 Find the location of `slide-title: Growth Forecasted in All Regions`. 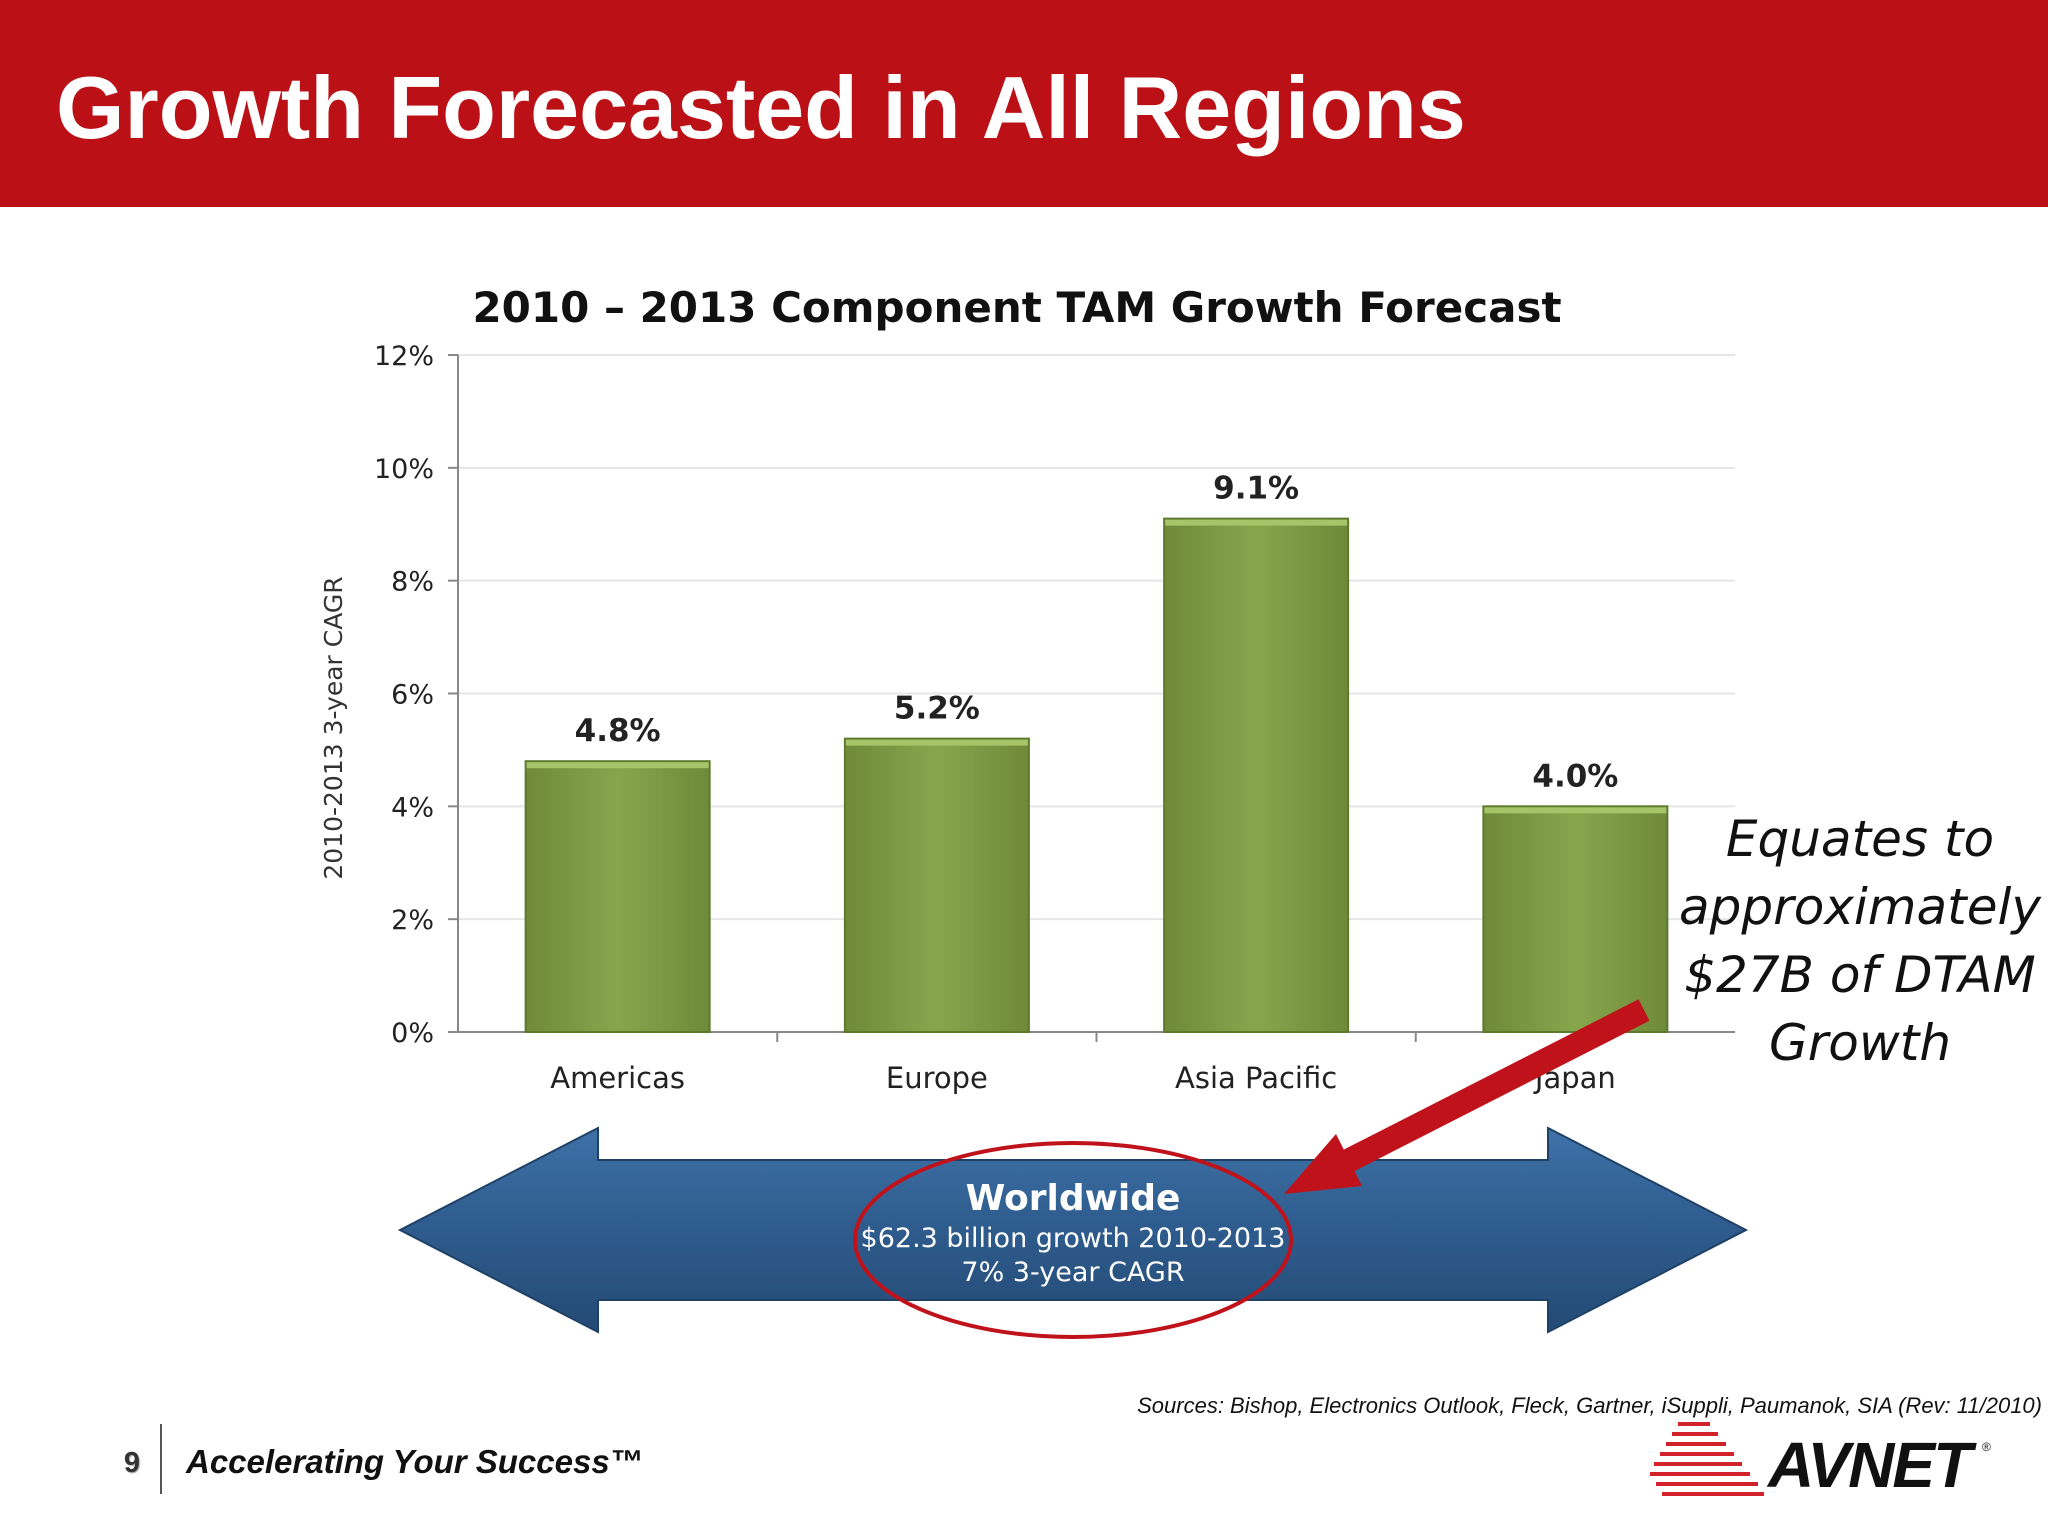

slide-title: Growth Forecasted in All Regions is located at coordinates (761, 107).